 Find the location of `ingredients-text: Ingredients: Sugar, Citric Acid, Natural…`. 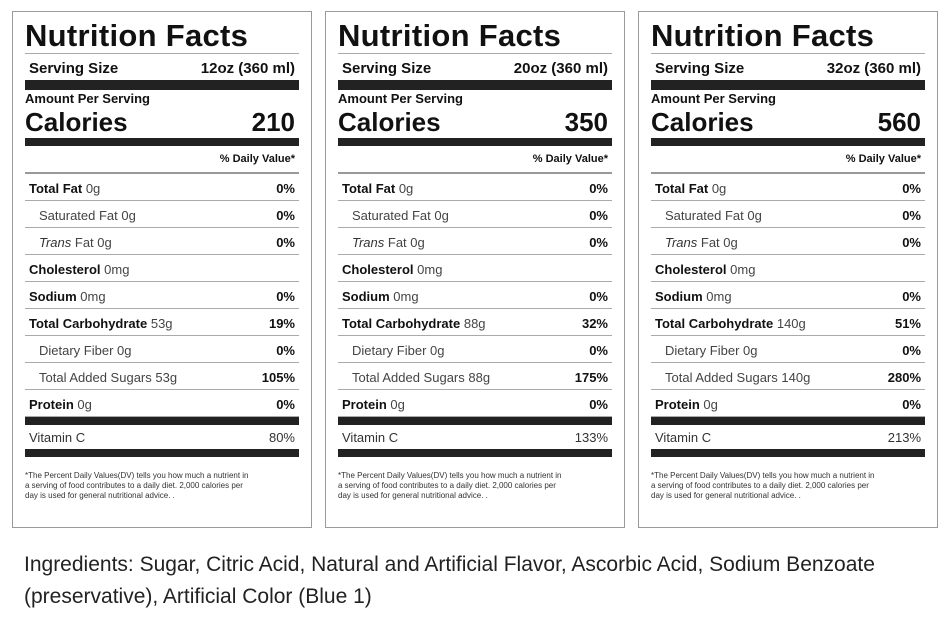

ingredients-text: Ingredients: Sugar, Citric Acid, Natural… is located at coordinates (449, 580).